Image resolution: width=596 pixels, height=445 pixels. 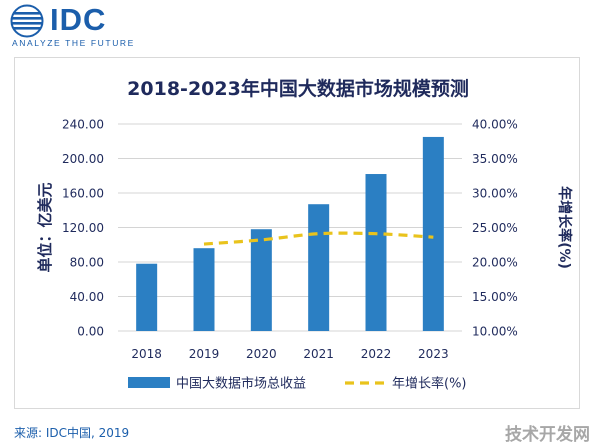 I want to click on x-tick-label: 2021, so click(x=318, y=354).